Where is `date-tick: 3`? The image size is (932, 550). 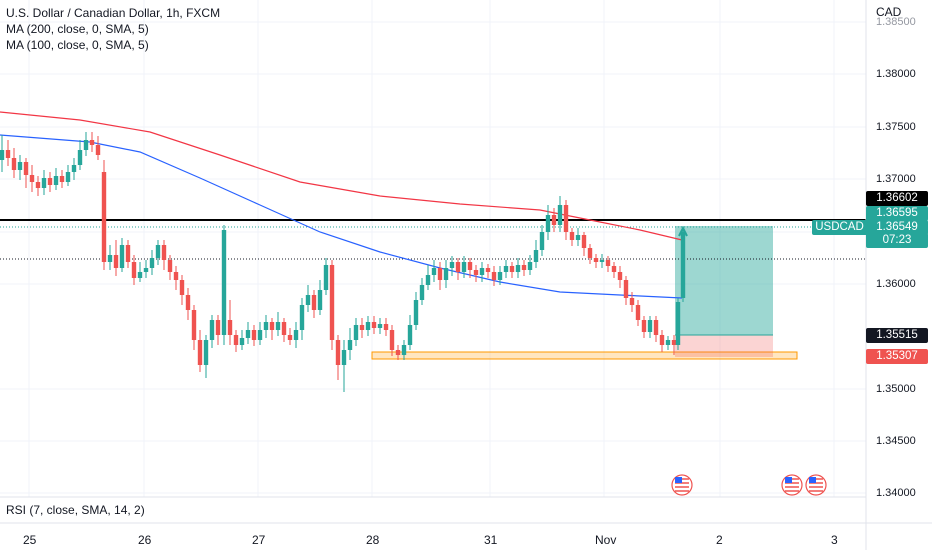
date-tick: 3 is located at coordinates (834, 540).